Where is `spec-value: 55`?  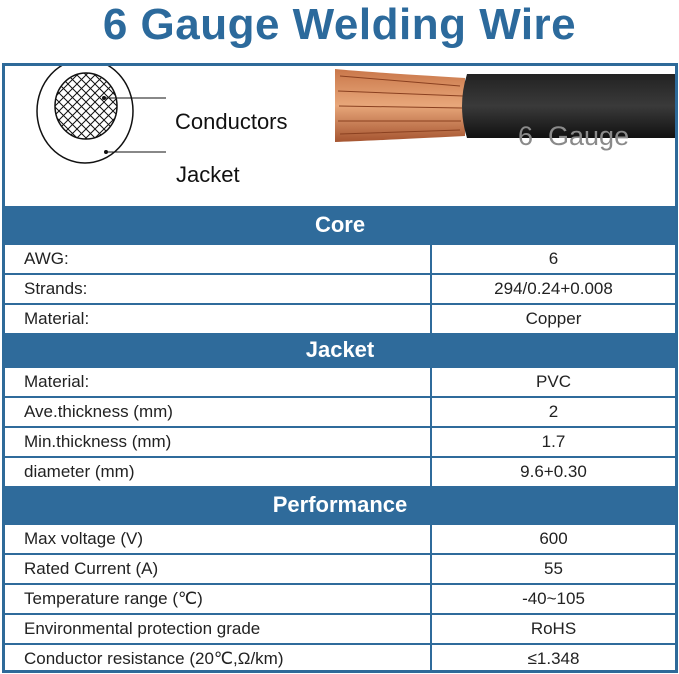
spec-value: 55 is located at coordinates (553, 568).